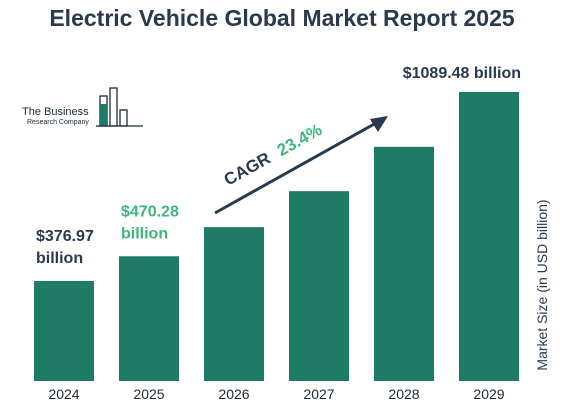 The width and height of the screenshot is (561, 404). Describe the element at coordinates (319, 286) in the screenshot. I see `bar-2027` at that location.